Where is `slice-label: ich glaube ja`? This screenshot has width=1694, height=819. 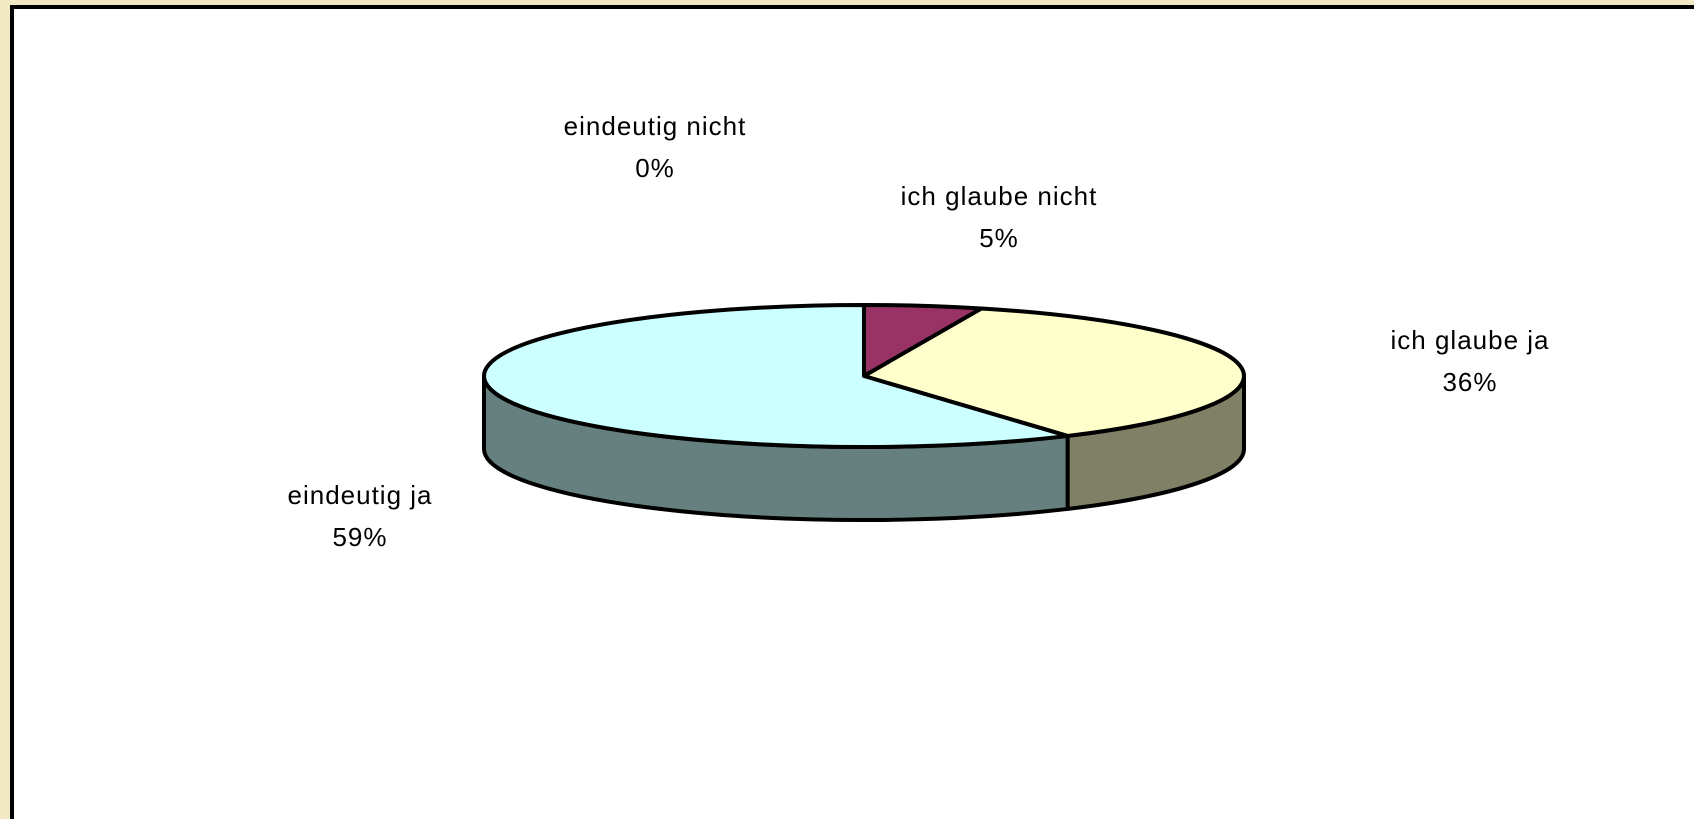 slice-label: ich glaube ja is located at coordinates (1470, 340).